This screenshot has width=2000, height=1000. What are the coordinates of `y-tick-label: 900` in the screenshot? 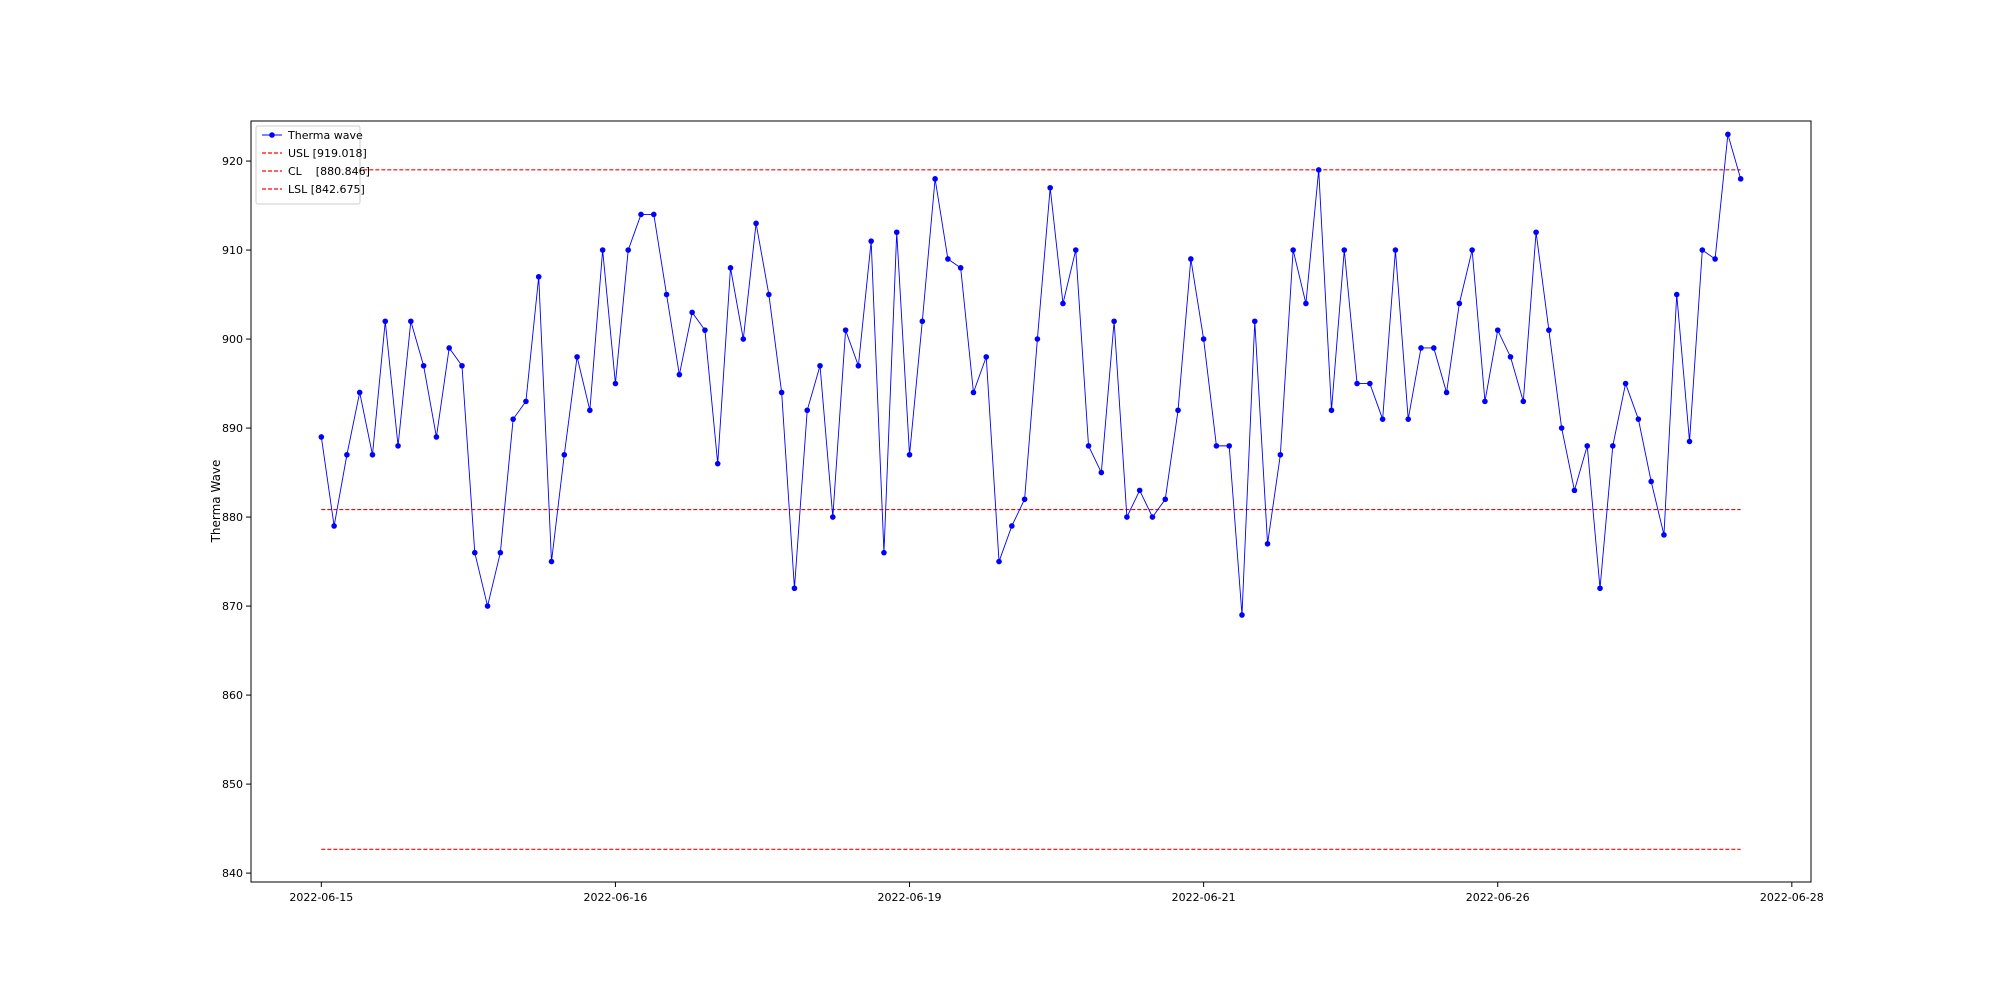 It's located at (232, 339).